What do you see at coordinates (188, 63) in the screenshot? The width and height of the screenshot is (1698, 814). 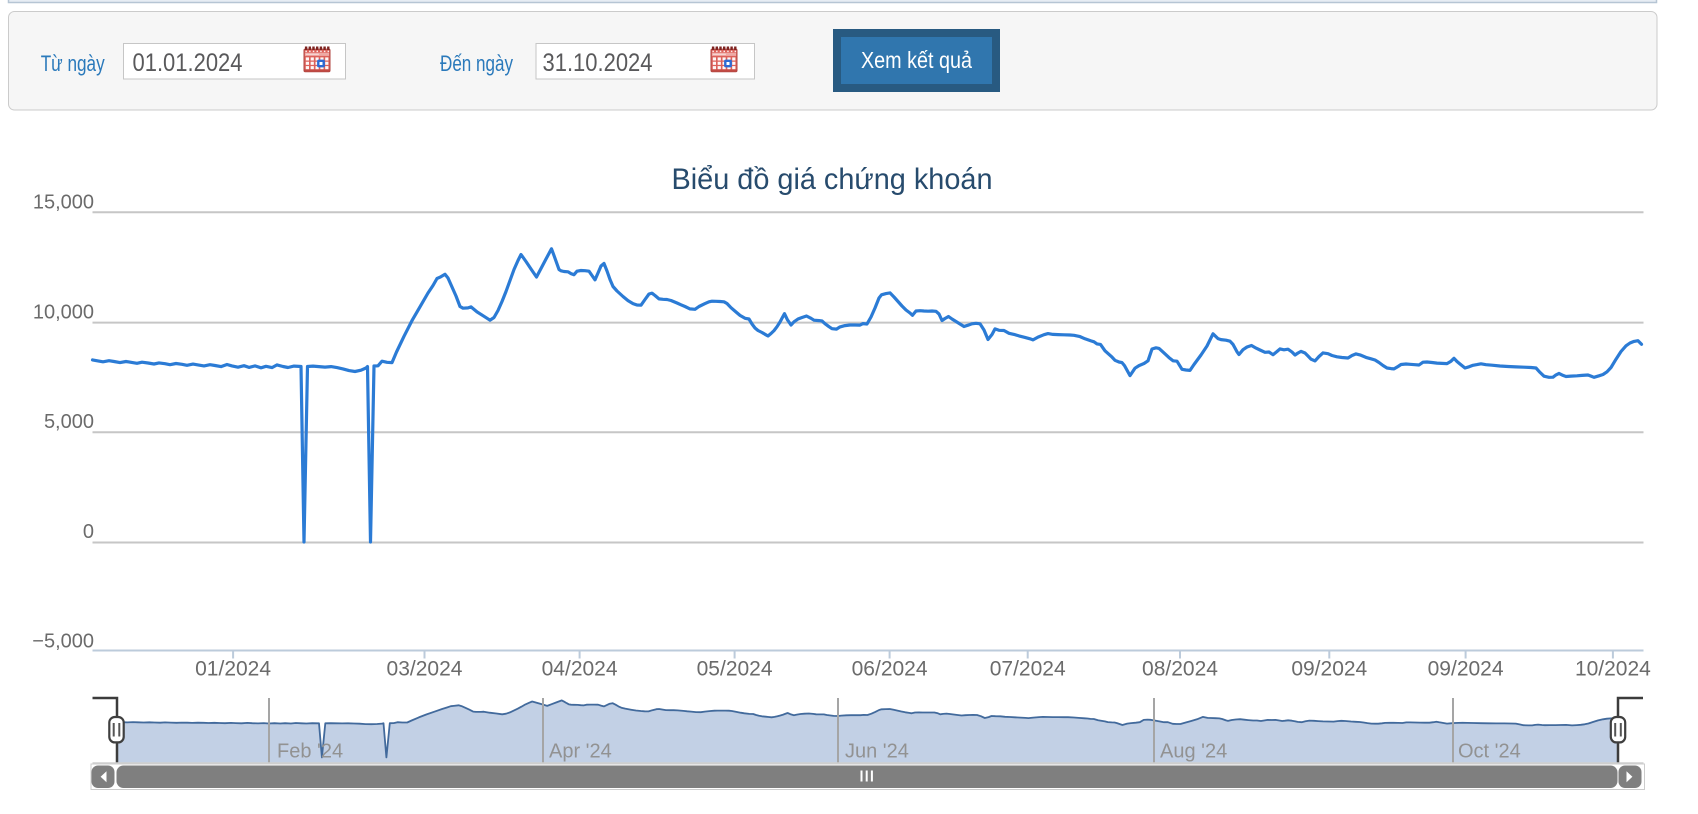 I see `svg-text: 01.01.2024` at bounding box center [188, 63].